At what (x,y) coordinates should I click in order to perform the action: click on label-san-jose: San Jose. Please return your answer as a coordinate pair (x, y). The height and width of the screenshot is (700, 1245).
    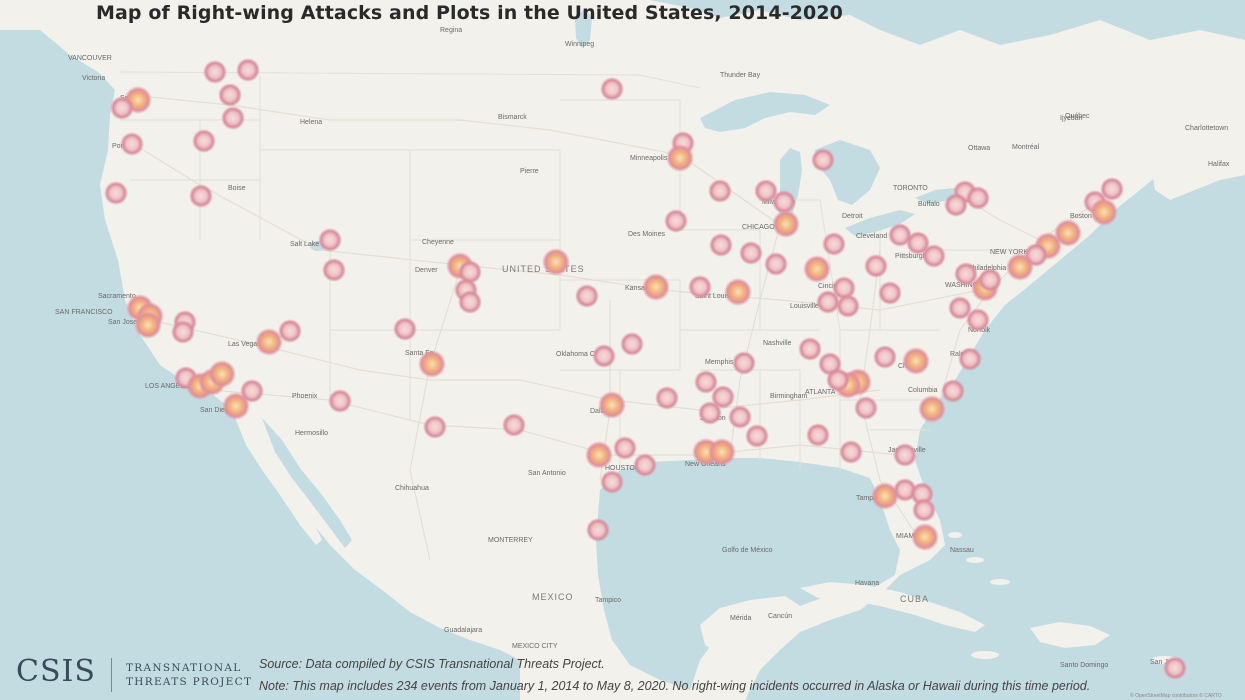
    Looking at the image, I should click on (122, 322).